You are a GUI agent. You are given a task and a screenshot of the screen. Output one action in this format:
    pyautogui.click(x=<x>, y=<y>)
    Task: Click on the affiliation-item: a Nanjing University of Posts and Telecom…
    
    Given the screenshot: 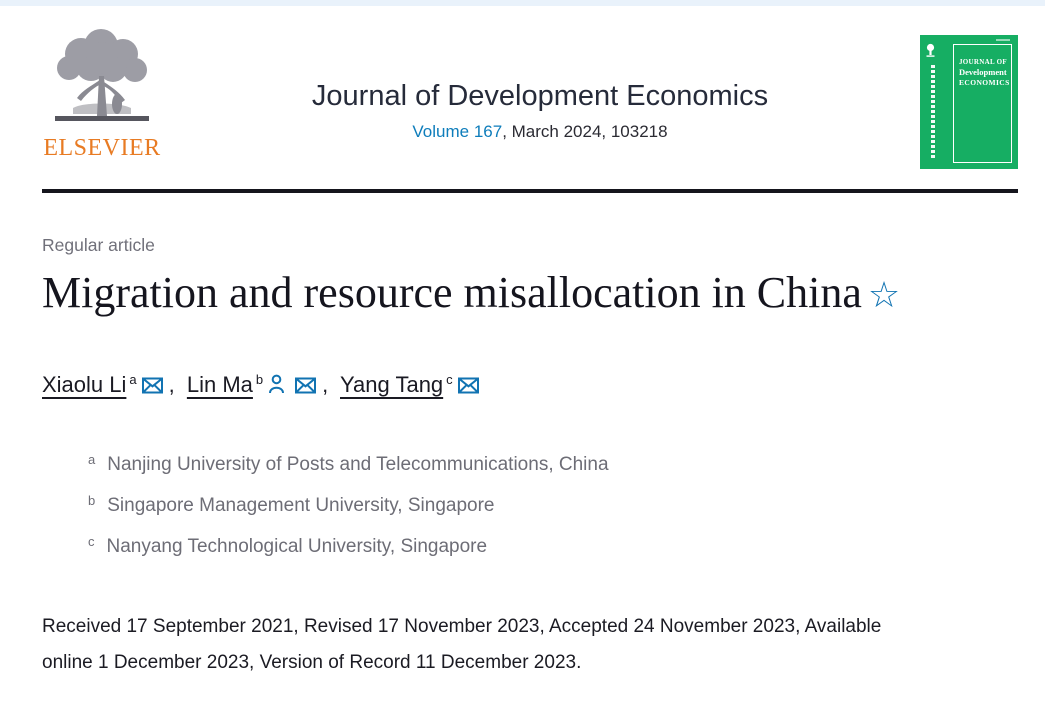 What is the action you would take?
    pyautogui.click(x=522, y=462)
    